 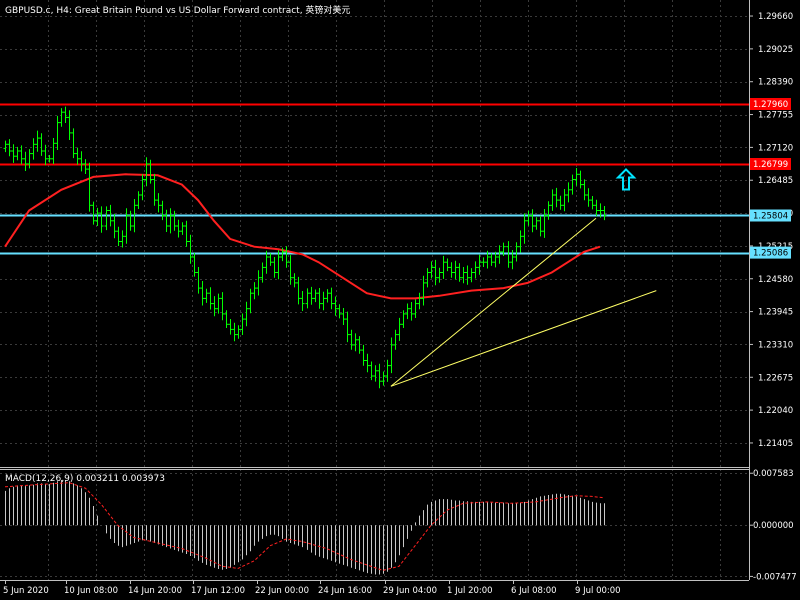 I want to click on price-tick-label: 1.29660, so click(x=775, y=17).